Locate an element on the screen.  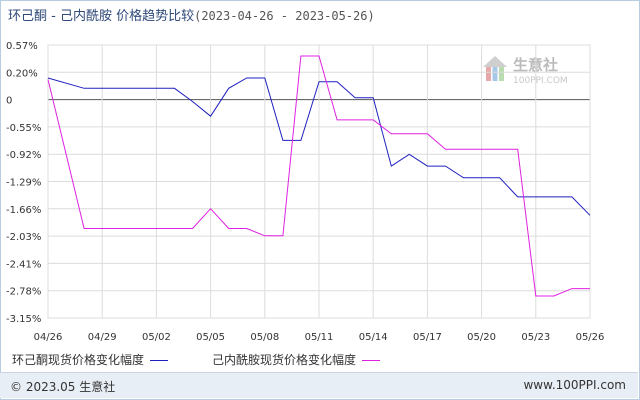
y-tick-label: -1.29% is located at coordinates (23, 183).